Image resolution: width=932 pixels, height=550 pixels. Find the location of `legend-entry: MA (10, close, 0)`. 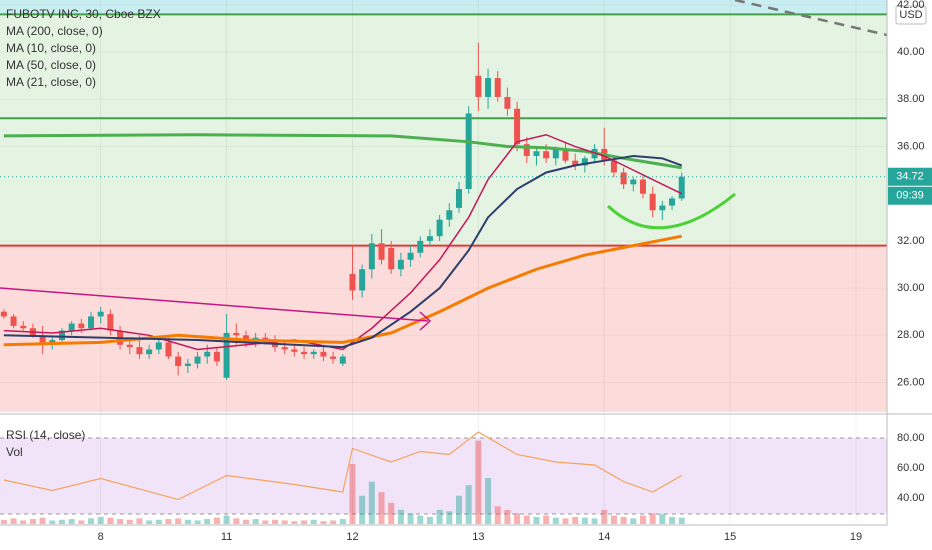

legend-entry: MA (10, close, 0) is located at coordinates (51, 48).